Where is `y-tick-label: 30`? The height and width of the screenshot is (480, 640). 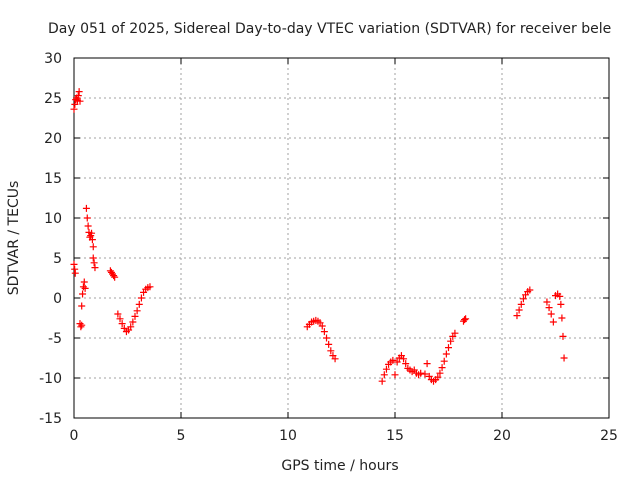
y-tick-label: 30 is located at coordinates (53, 59).